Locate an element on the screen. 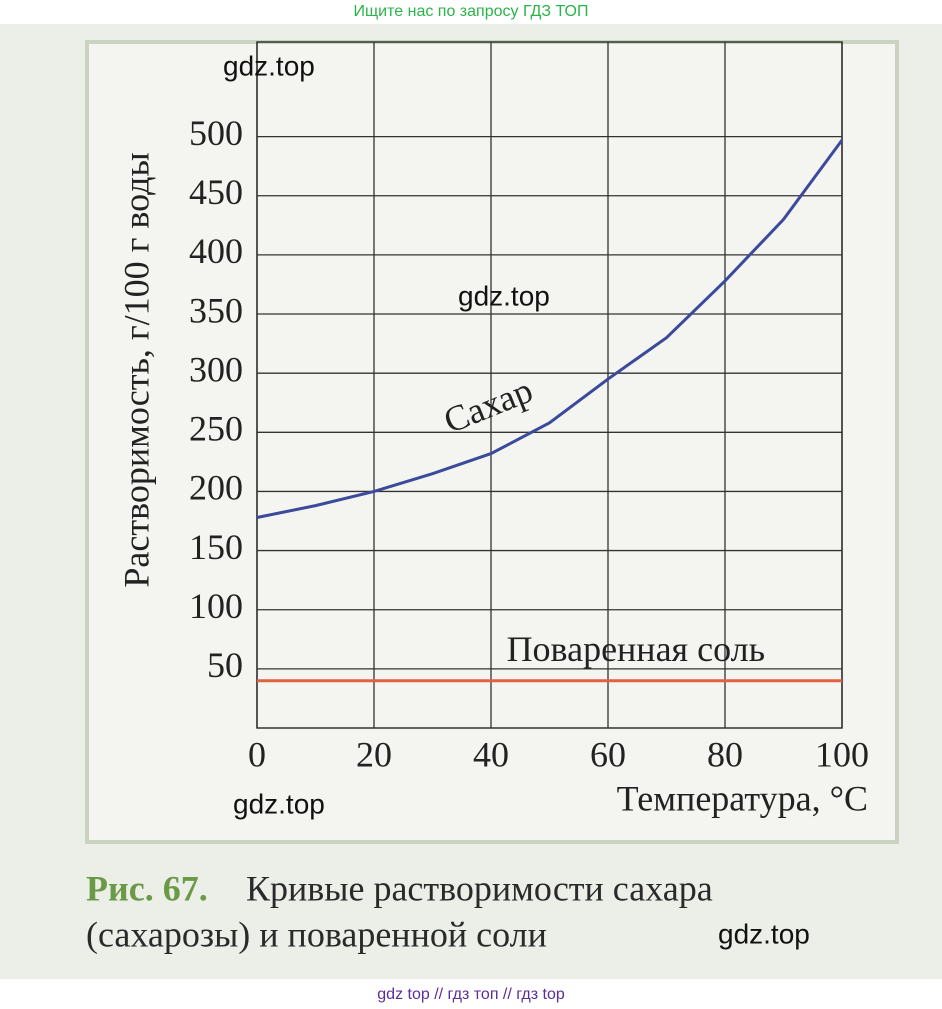 This screenshot has height=1009, width=942. y-tick-label: 50 is located at coordinates (225, 665).